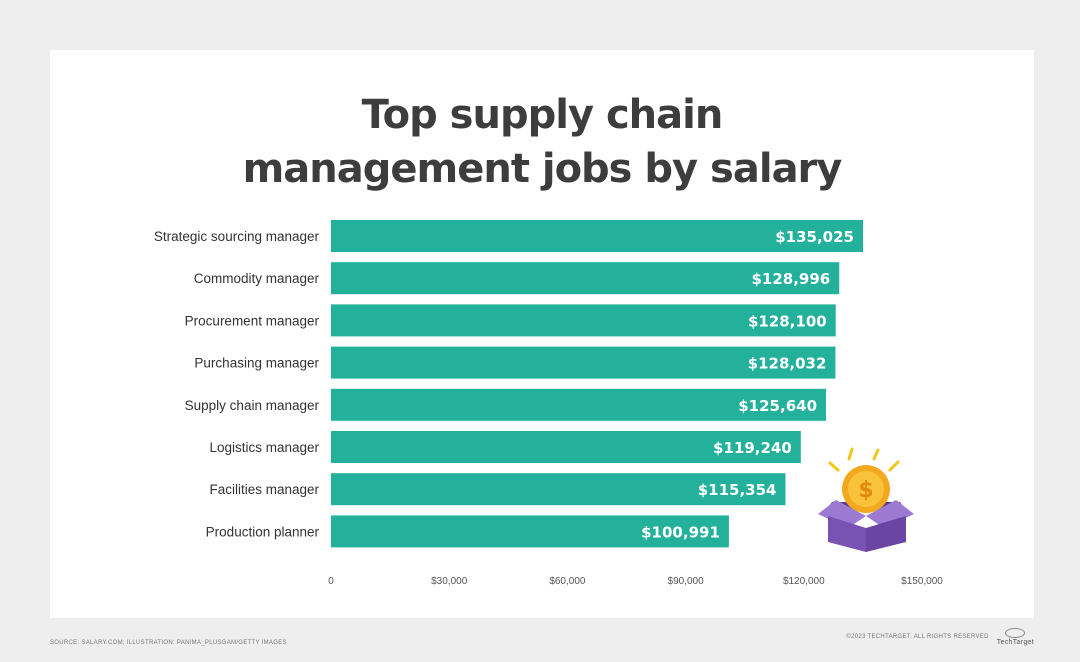 The width and height of the screenshot is (1080, 662). What do you see at coordinates (814, 237) in the screenshot?
I see `value-label-0: $135,025` at bounding box center [814, 237].